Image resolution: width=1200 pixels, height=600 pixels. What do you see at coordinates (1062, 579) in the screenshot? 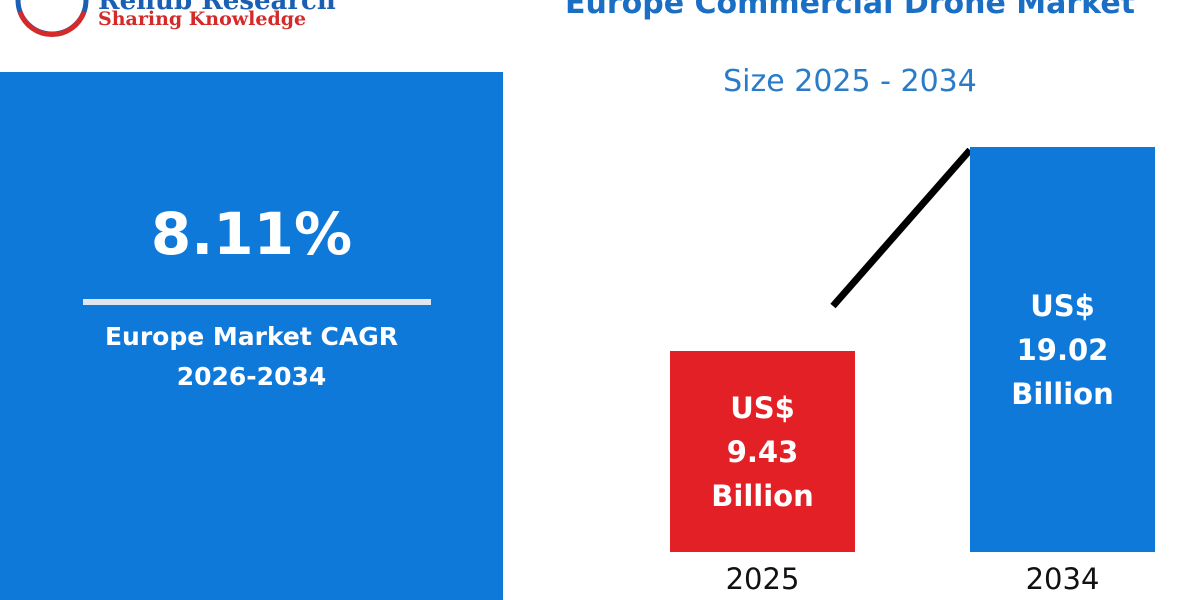
I see `x-tick-label: 2034` at bounding box center [1062, 579].